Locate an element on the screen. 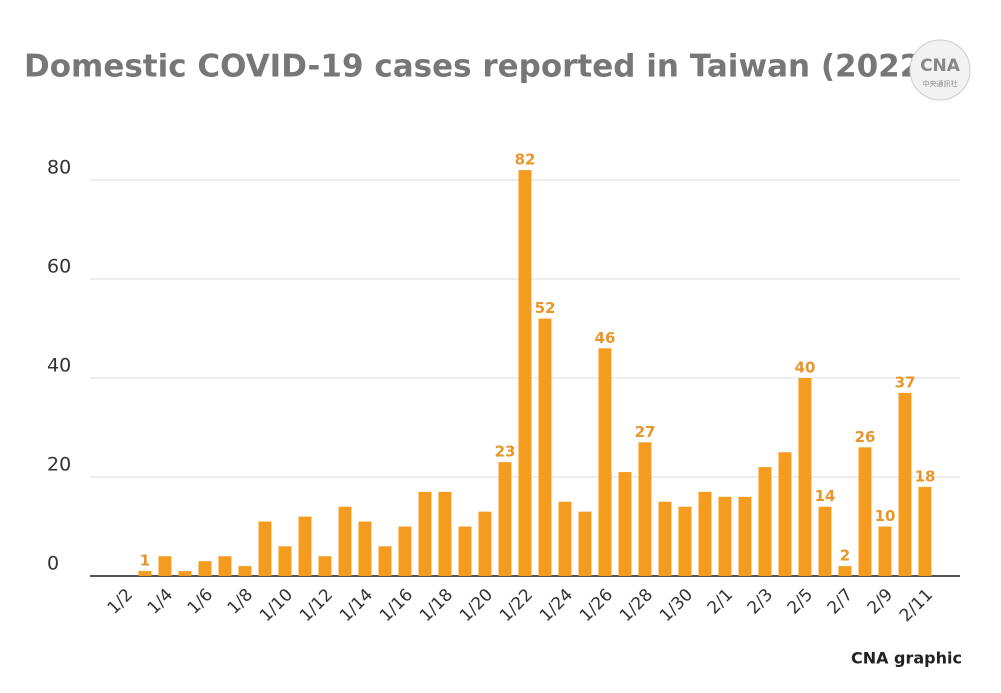 The image size is (1001, 693). x-tick-label: 1/2 is located at coordinates (120, 601).